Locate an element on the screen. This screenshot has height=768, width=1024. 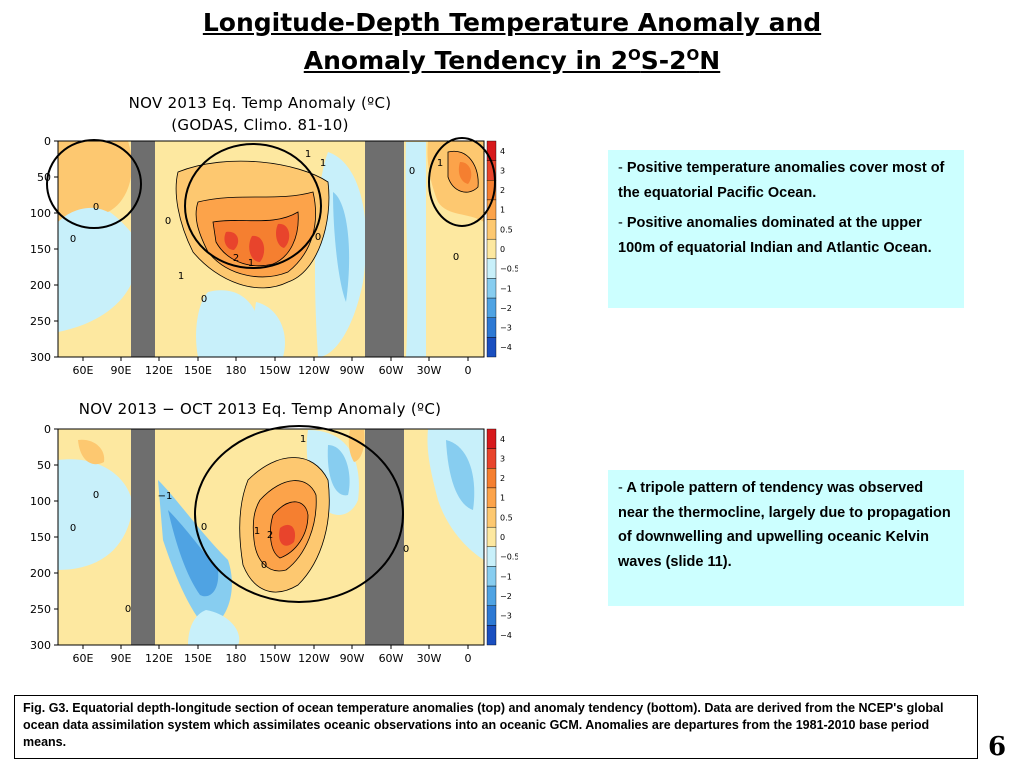
y-tick-label: 300 is located at coordinates (40, 645).